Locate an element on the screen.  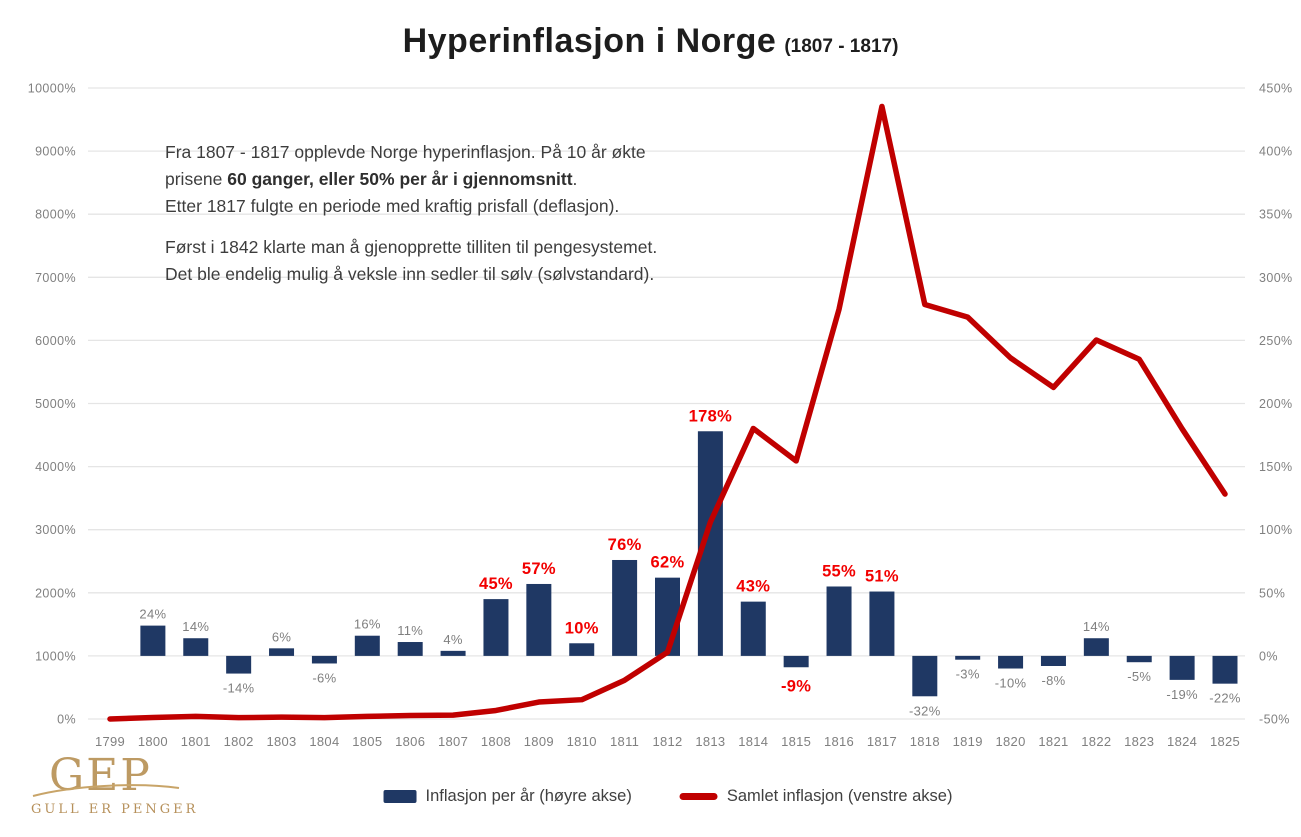
x-axis-label-1819: 1819 is located at coordinates (968, 741).